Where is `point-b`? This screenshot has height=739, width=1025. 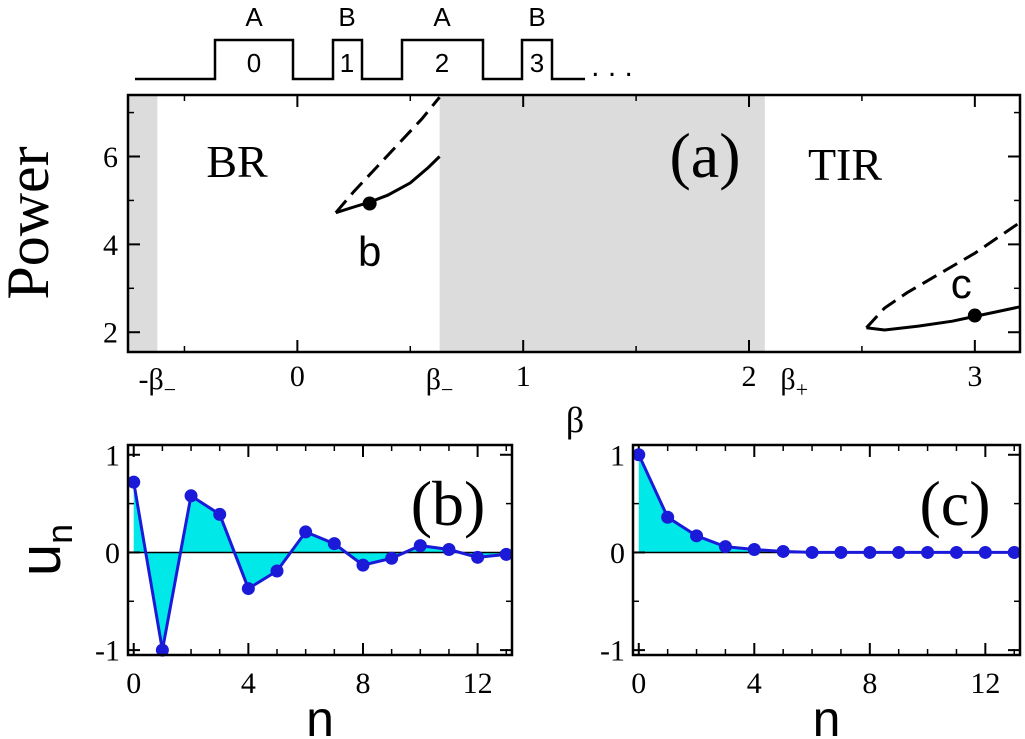
point-b is located at coordinates (369, 203).